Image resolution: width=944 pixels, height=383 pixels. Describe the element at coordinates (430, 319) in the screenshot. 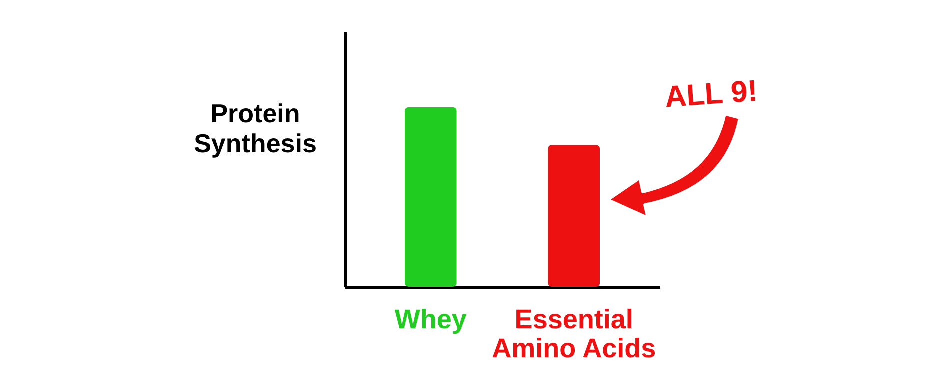

I see `x-tick-label: Whey` at that location.